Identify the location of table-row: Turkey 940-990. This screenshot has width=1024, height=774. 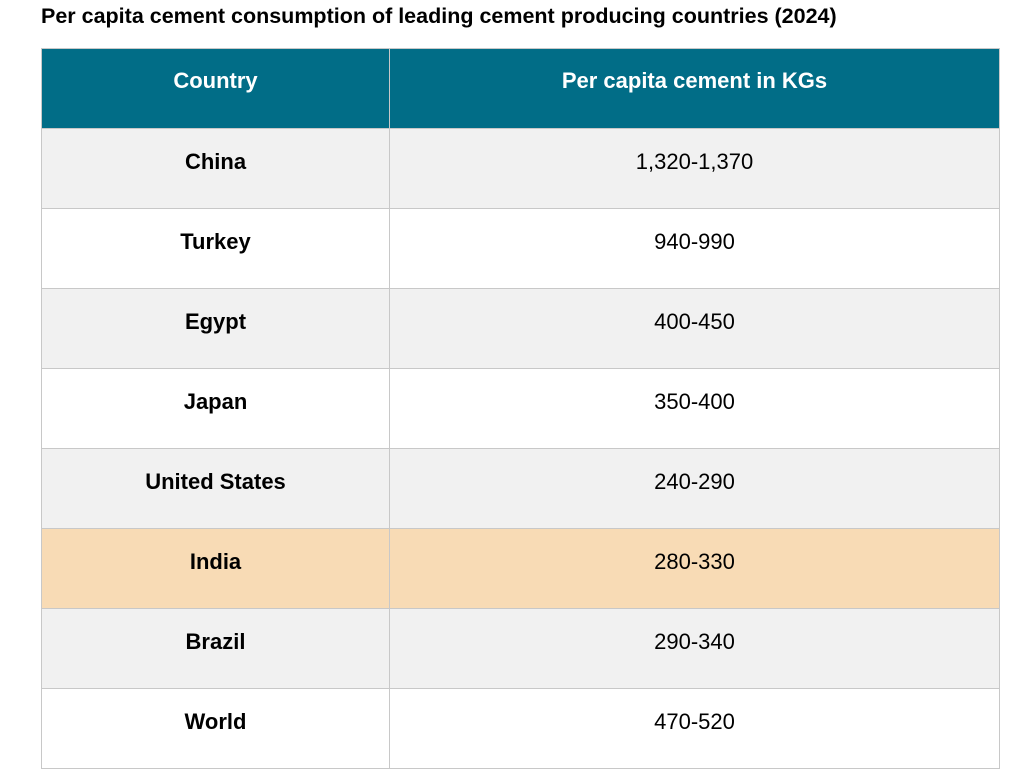
(520, 248).